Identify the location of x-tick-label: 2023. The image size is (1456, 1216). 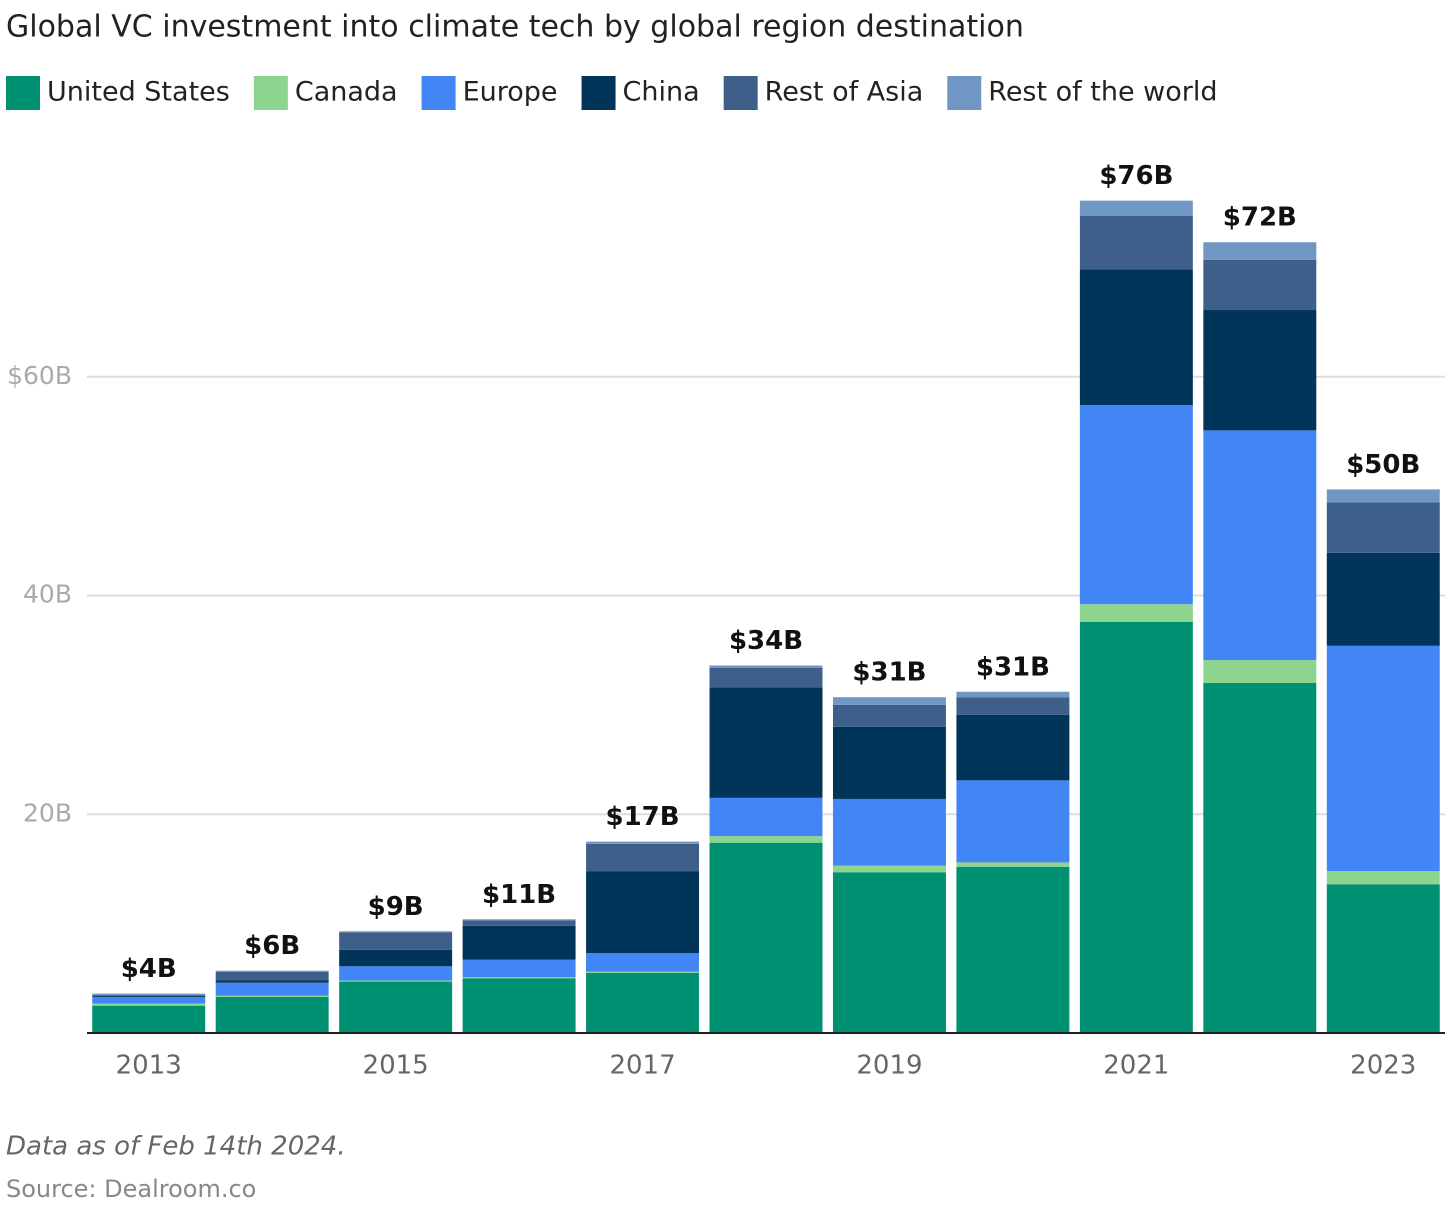
(1383, 1066).